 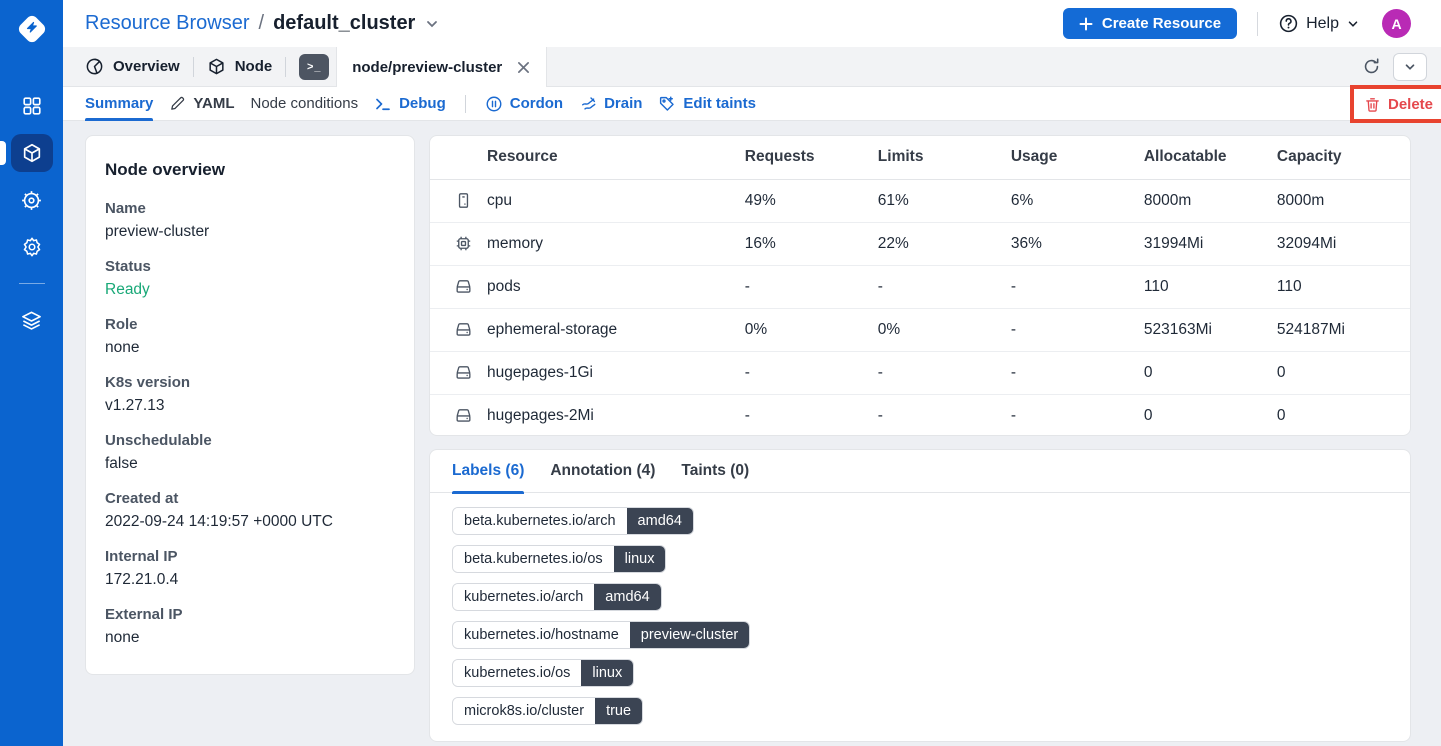 What do you see at coordinates (715, 470) in the screenshot?
I see `labels-tab: Taints (0)` at bounding box center [715, 470].